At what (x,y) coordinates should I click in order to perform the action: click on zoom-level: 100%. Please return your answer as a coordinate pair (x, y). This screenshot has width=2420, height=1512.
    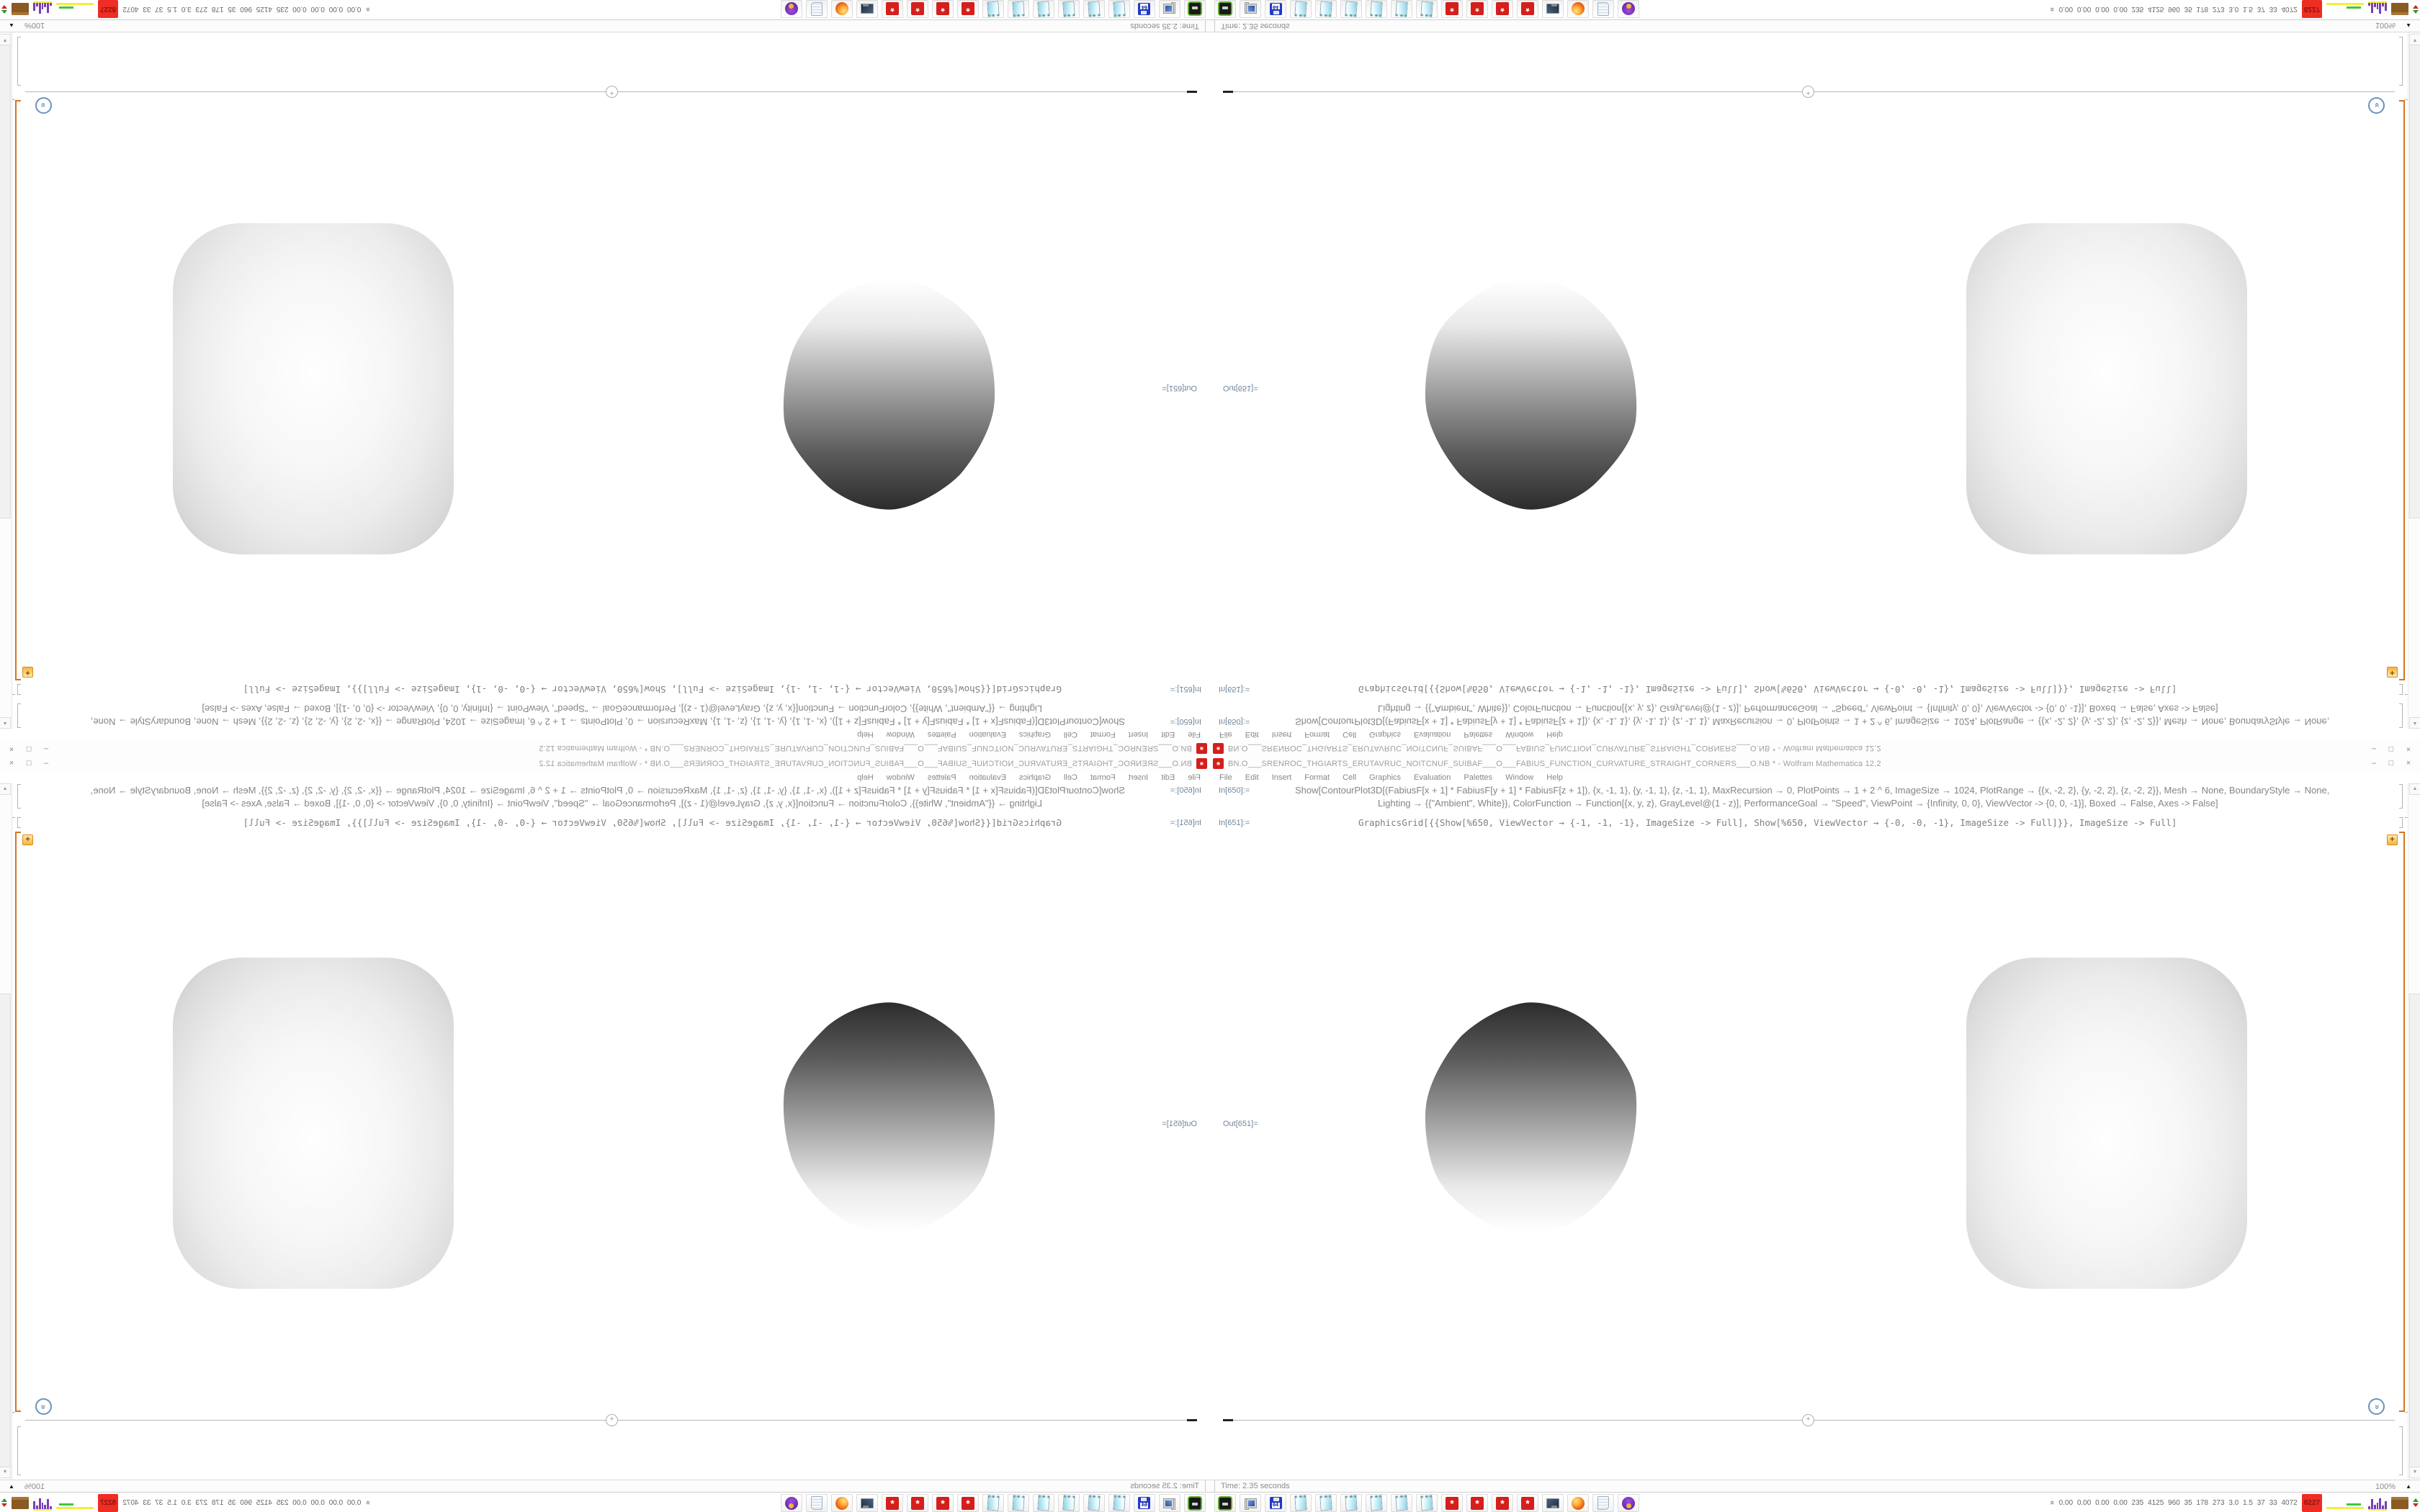
    Looking at the image, I should click on (2385, 1486).